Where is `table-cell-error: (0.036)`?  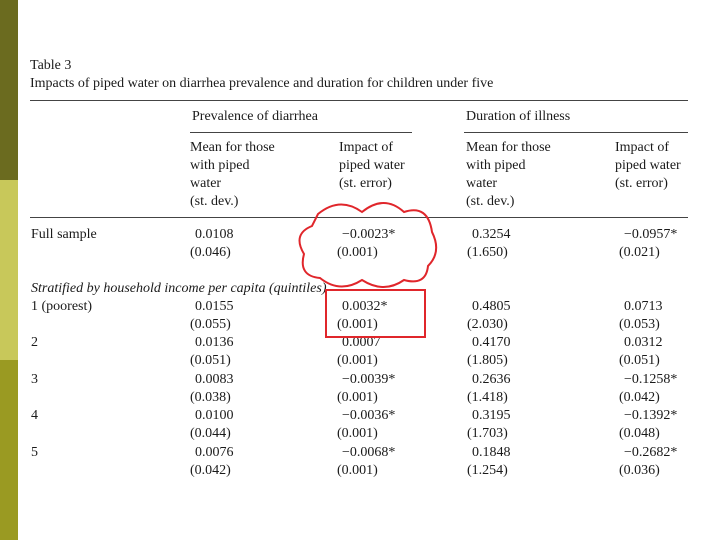
table-cell-error: (0.036) is located at coordinates (639, 470).